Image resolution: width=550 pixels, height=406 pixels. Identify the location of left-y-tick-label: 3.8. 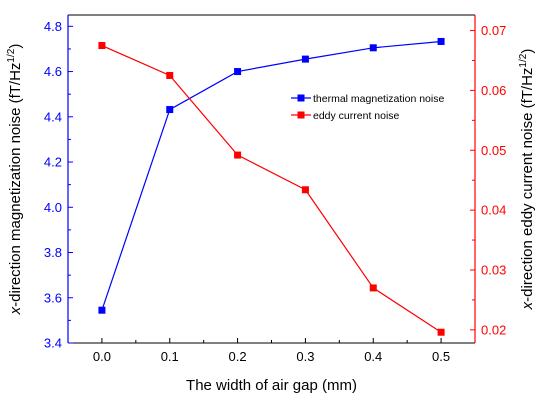
(53, 252).